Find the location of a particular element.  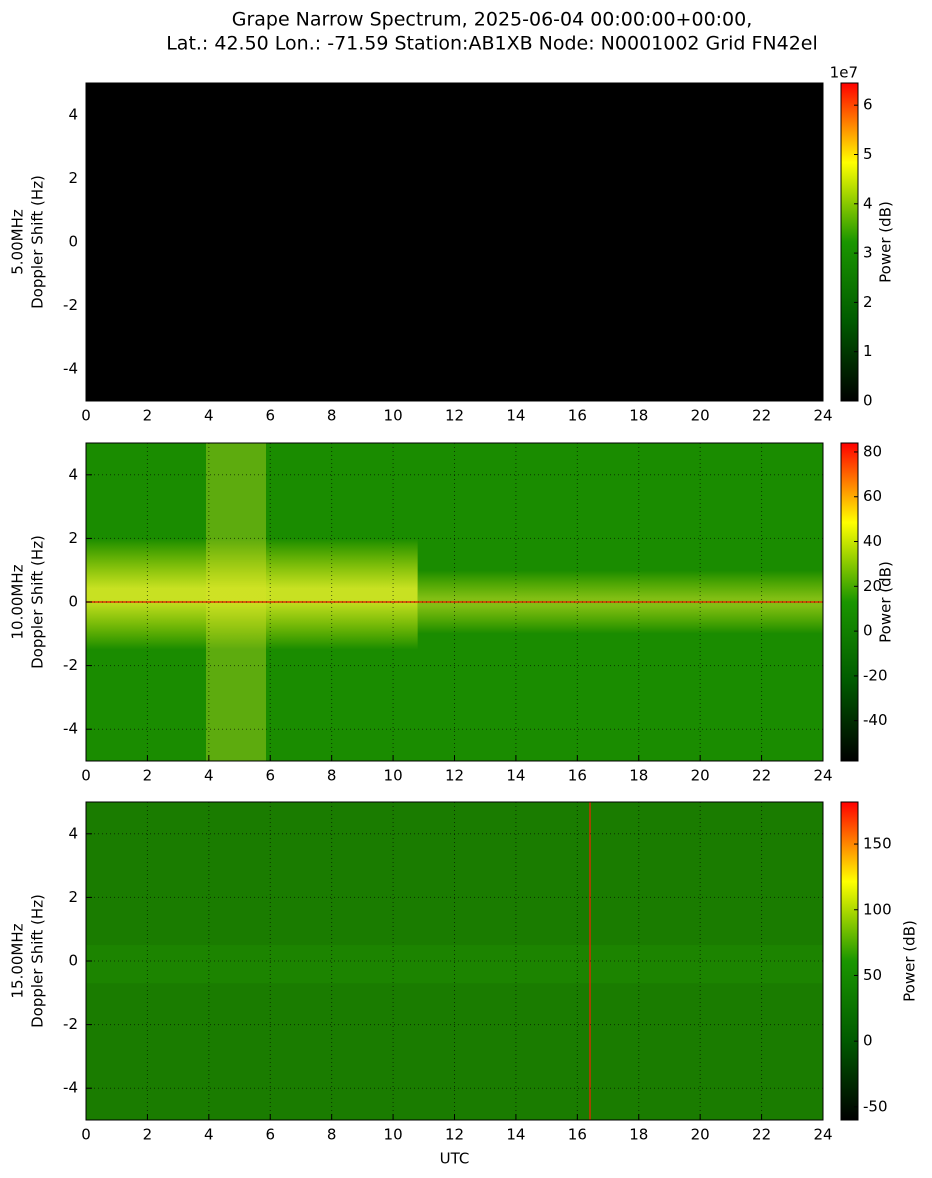

colorbar-tick-label: 60 is located at coordinates (872, 496).